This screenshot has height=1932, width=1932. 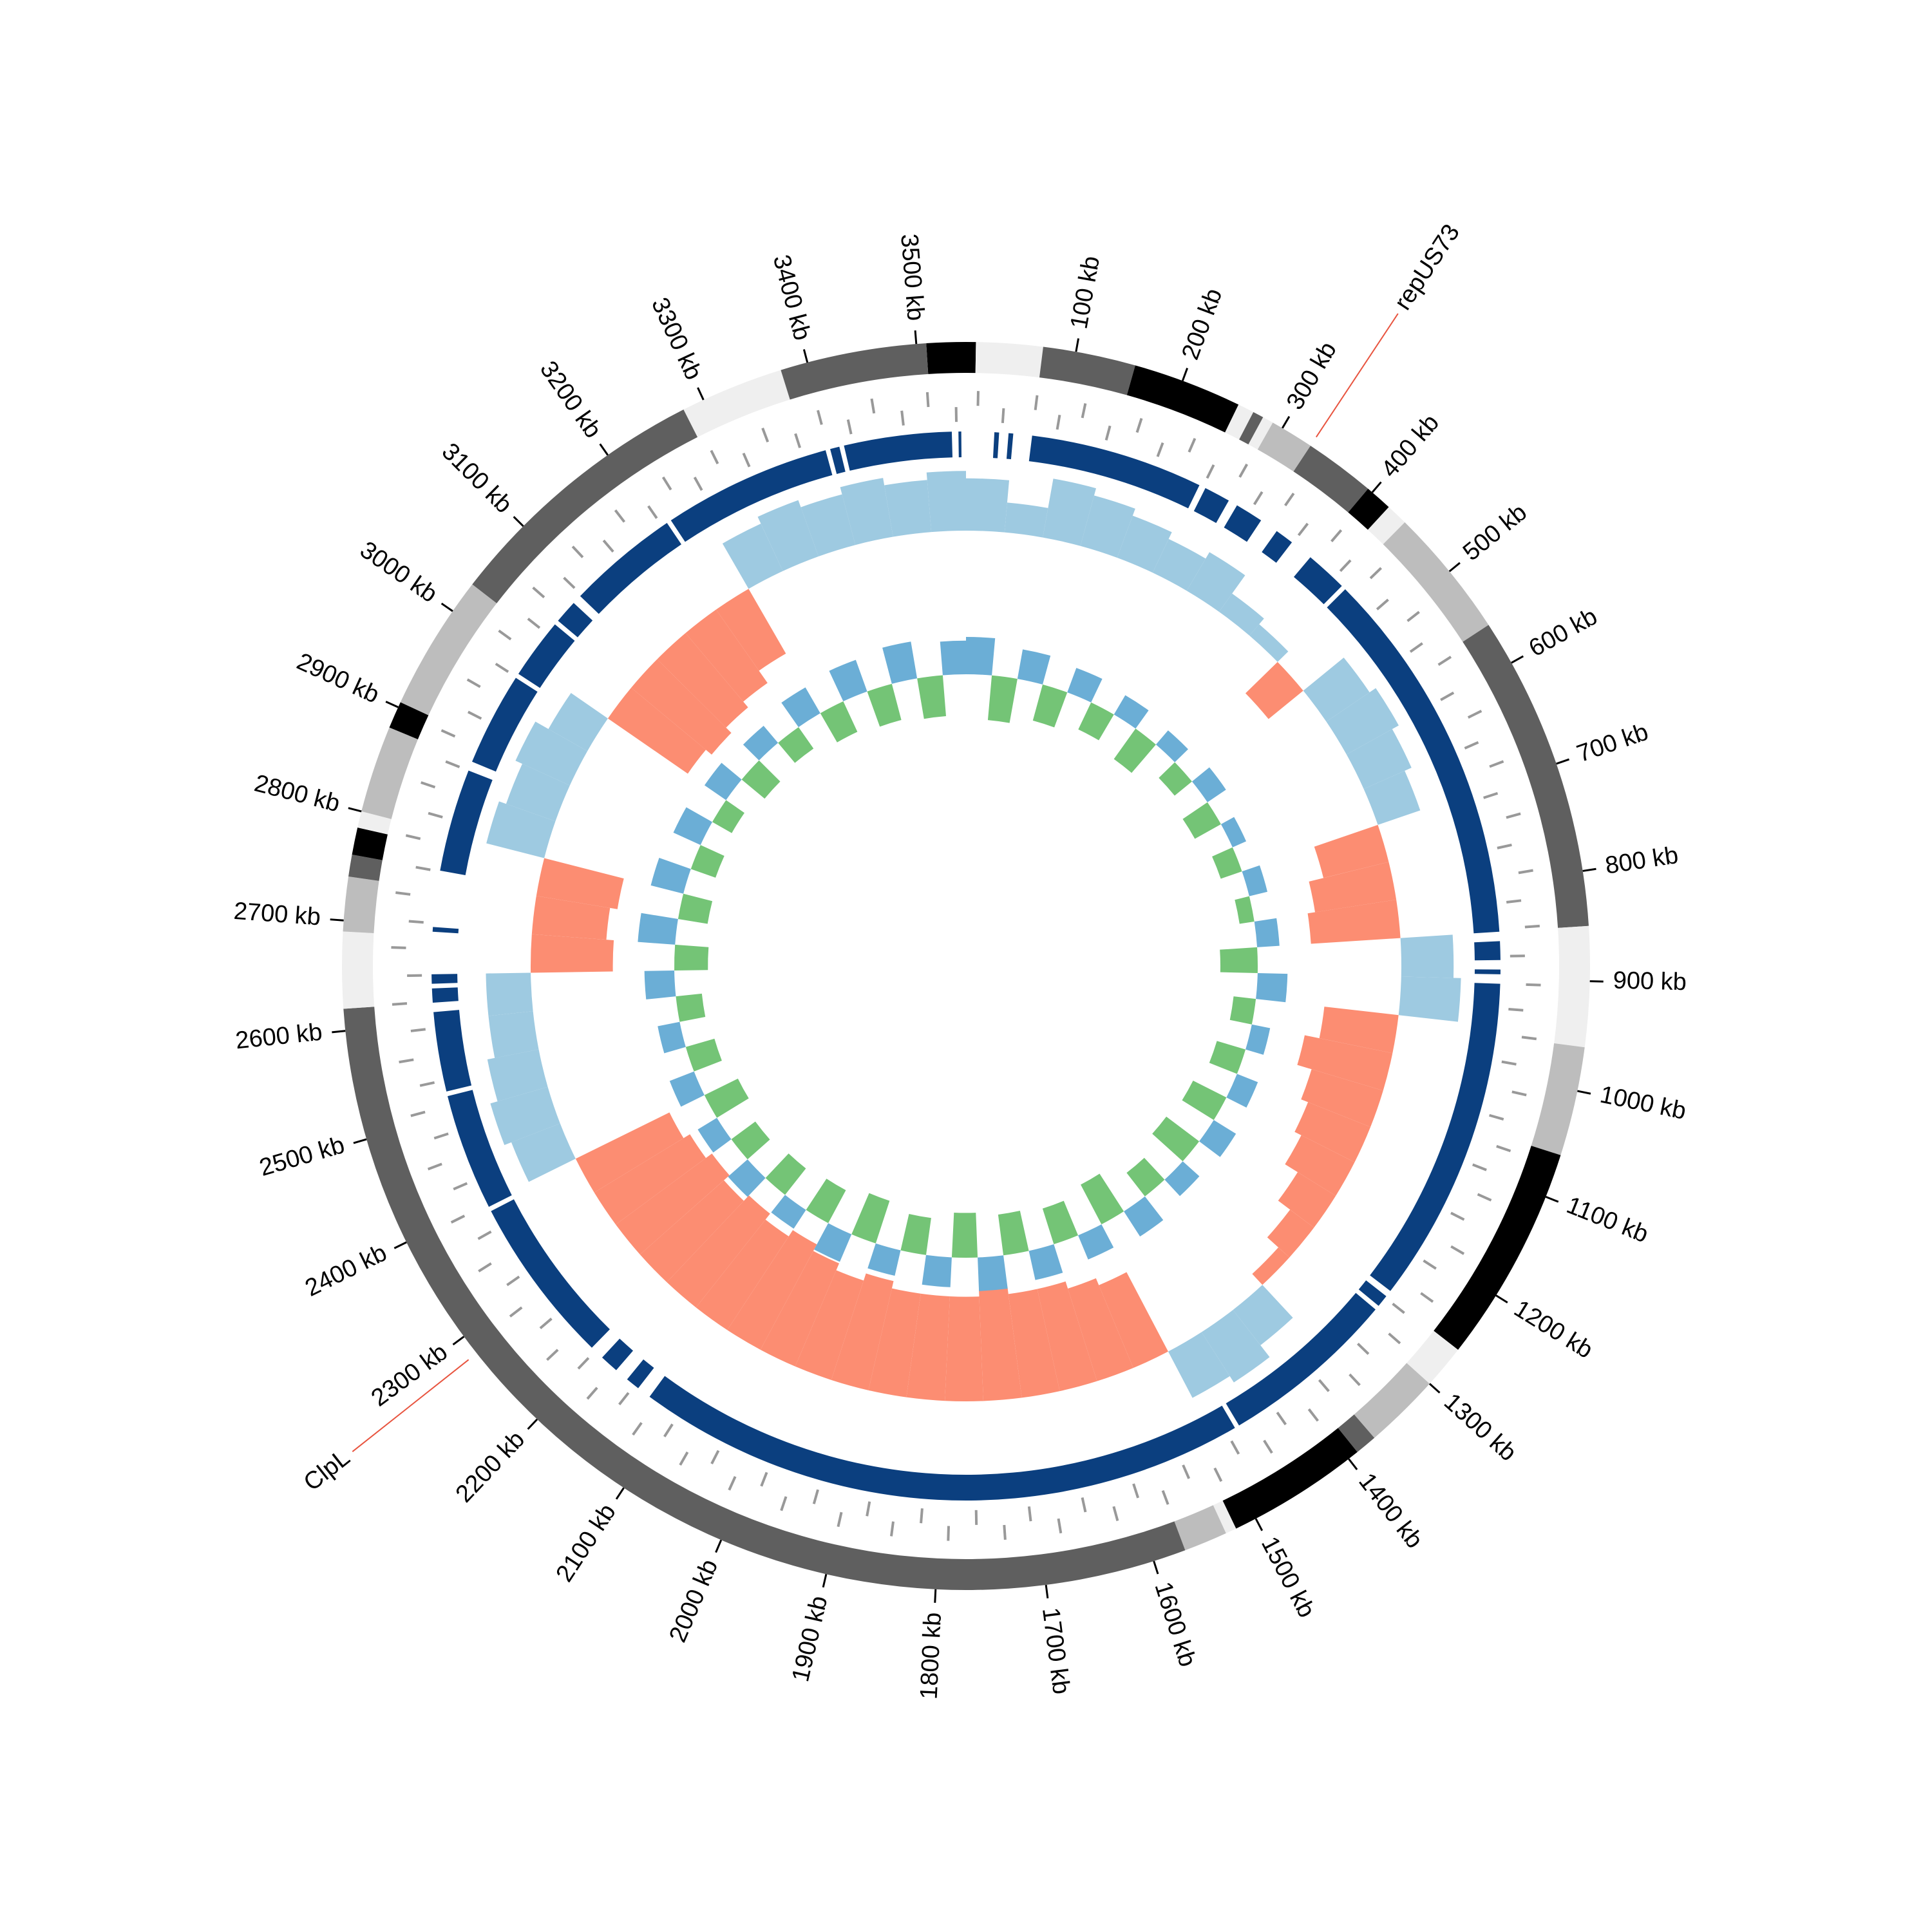 What do you see at coordinates (1357, 375) in the screenshot?
I see `annotation-line` at bounding box center [1357, 375].